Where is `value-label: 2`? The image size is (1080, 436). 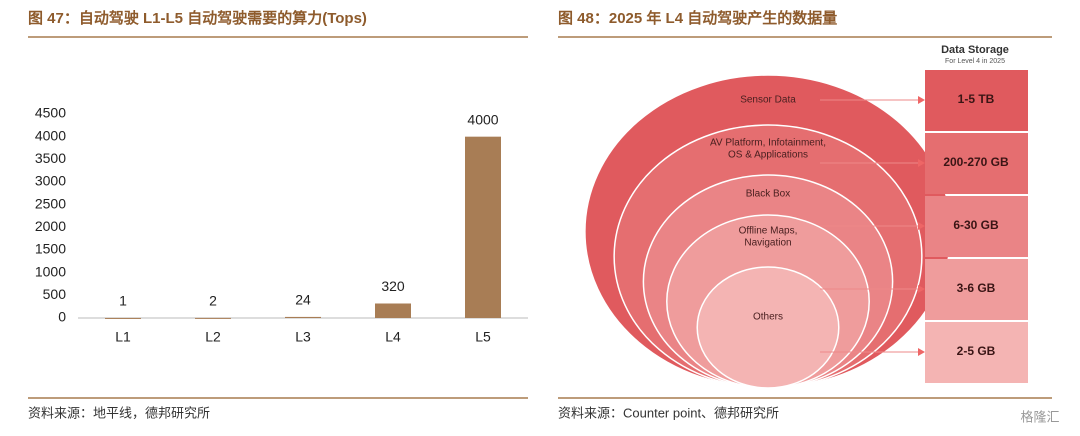
value-label: 2 is located at coordinates (213, 301).